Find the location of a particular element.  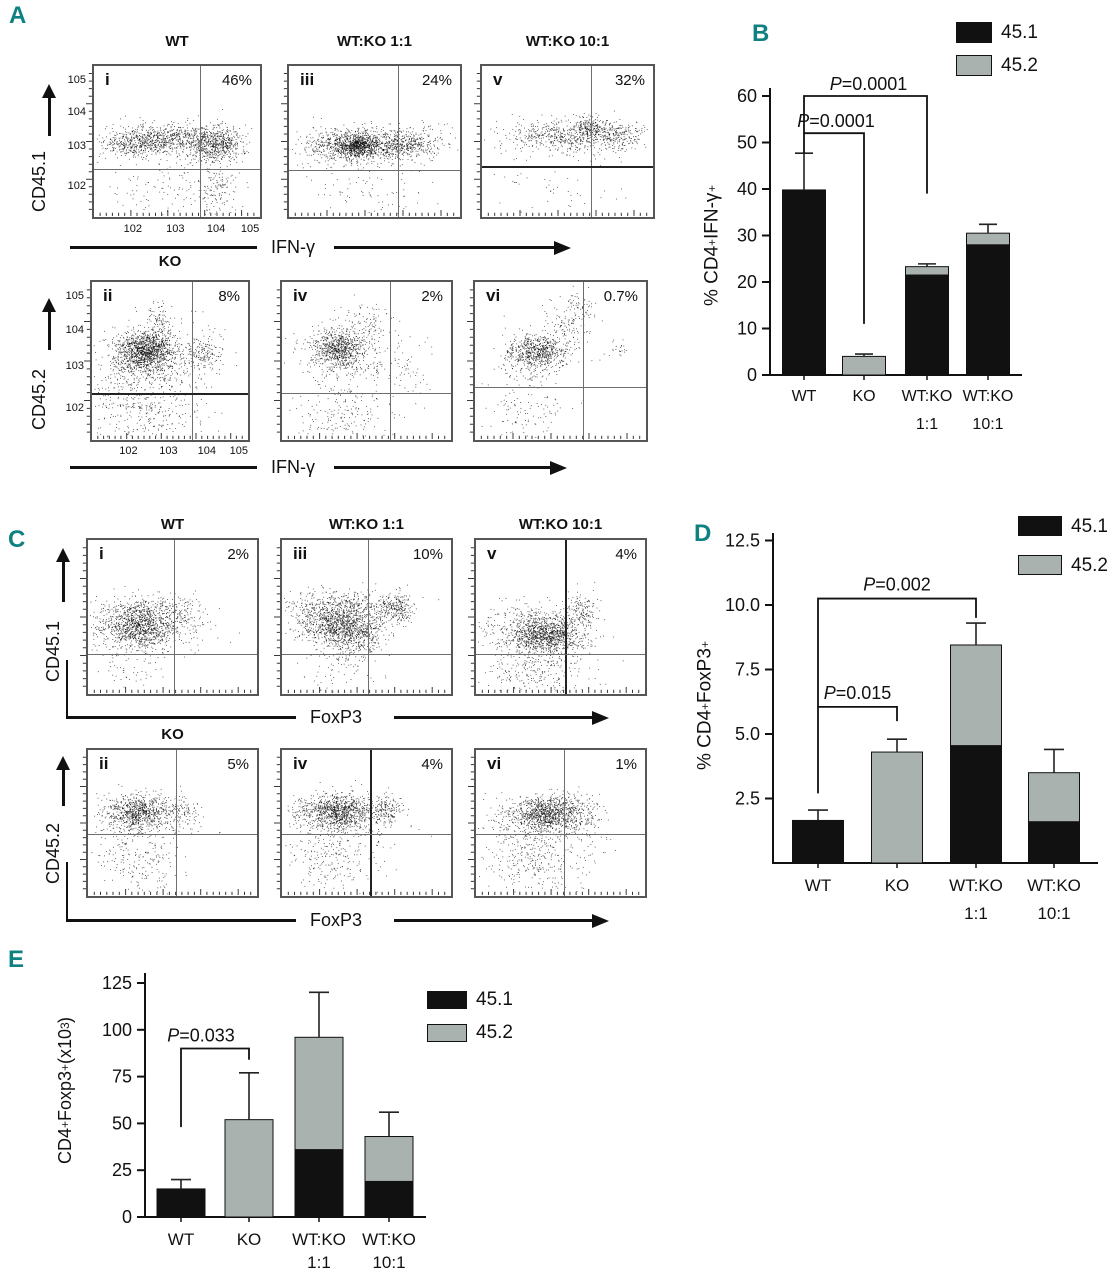

y-axis-tick-label: 104 is located at coordinates (76, 112).